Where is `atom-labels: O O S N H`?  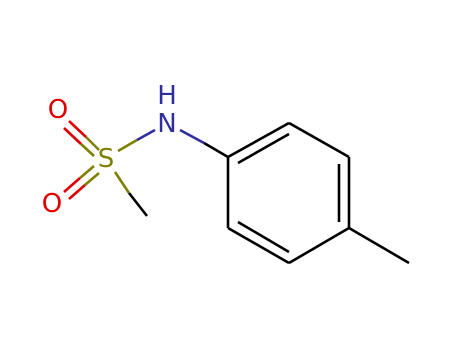 atom-labels: O O S N H is located at coordinates (109, 150).